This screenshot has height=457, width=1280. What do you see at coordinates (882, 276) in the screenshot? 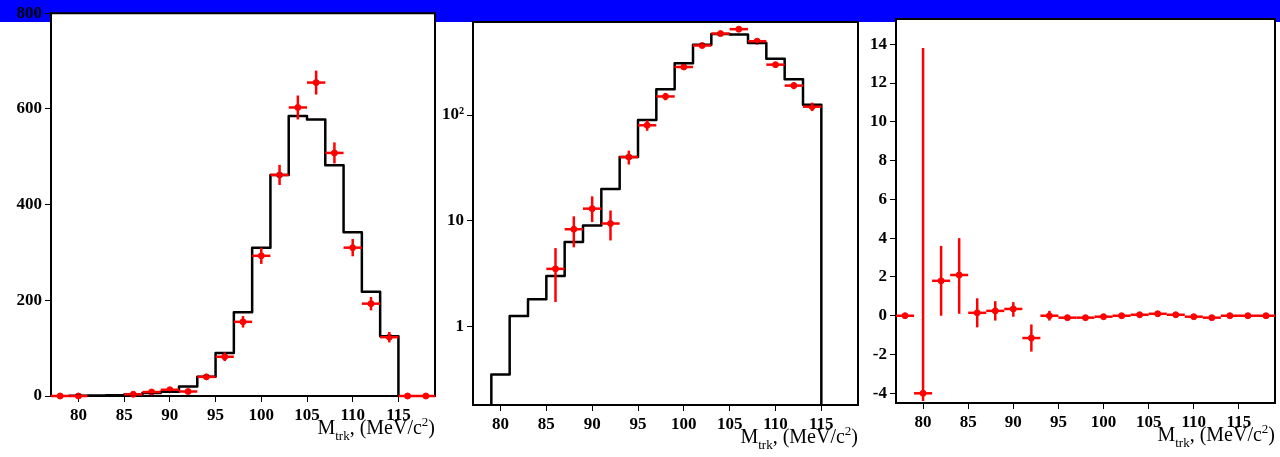
I see `y-tick-label: 2` at bounding box center [882, 276].